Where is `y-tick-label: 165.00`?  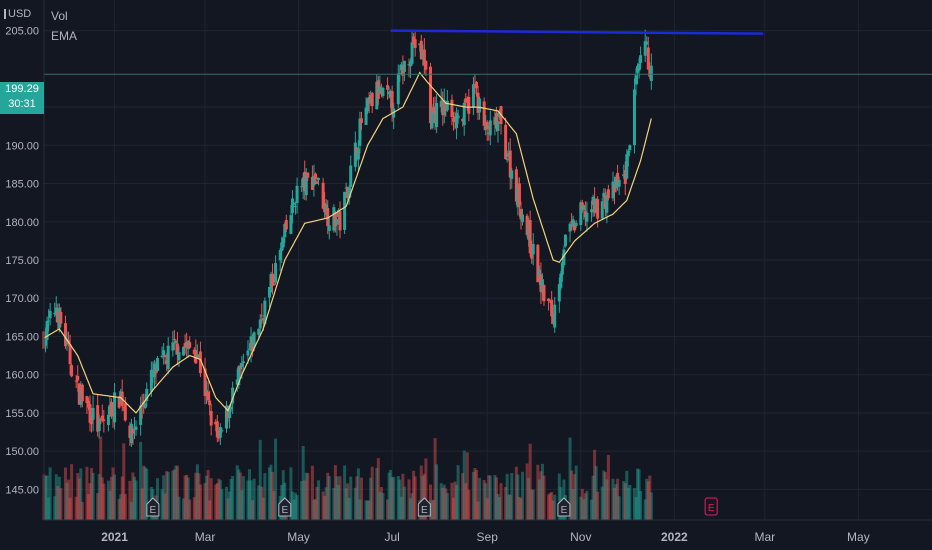 y-tick-label: 165.00 is located at coordinates (22, 337).